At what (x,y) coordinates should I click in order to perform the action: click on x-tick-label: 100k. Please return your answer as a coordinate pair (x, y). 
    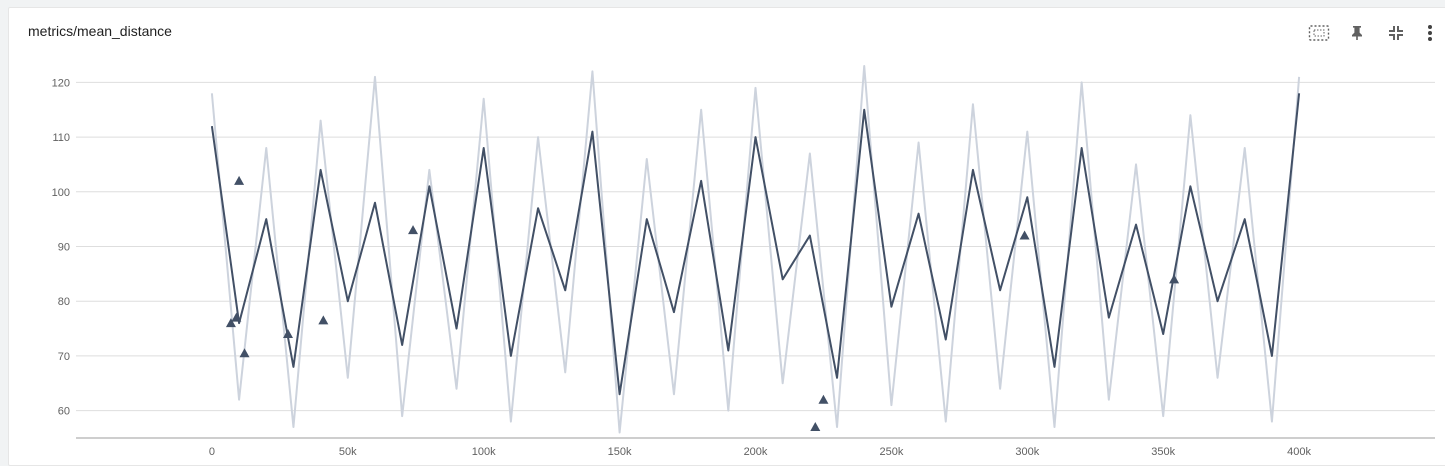
    Looking at the image, I should click on (484, 452).